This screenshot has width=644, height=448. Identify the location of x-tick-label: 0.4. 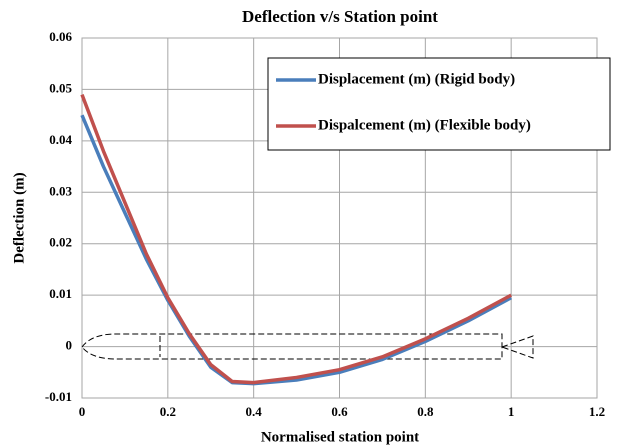
(254, 411).